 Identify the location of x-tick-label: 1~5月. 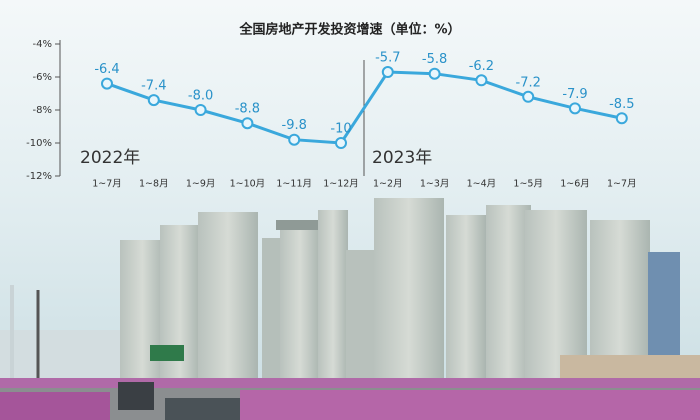
(528, 184).